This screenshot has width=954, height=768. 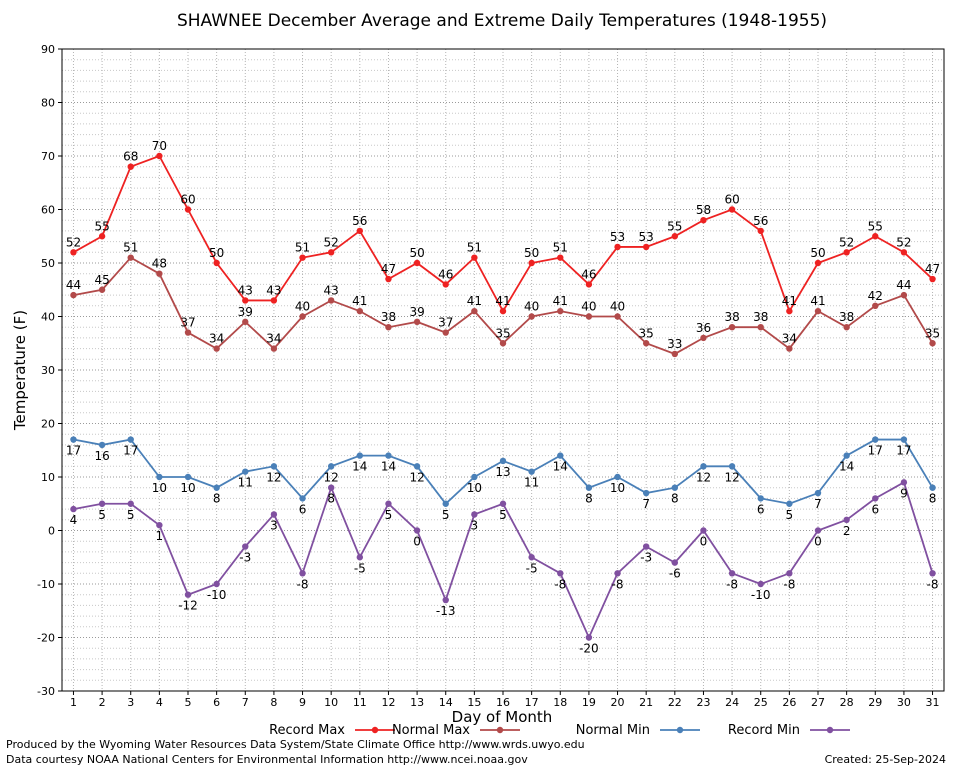 I want to click on data-label: -10, so click(x=217, y=595).